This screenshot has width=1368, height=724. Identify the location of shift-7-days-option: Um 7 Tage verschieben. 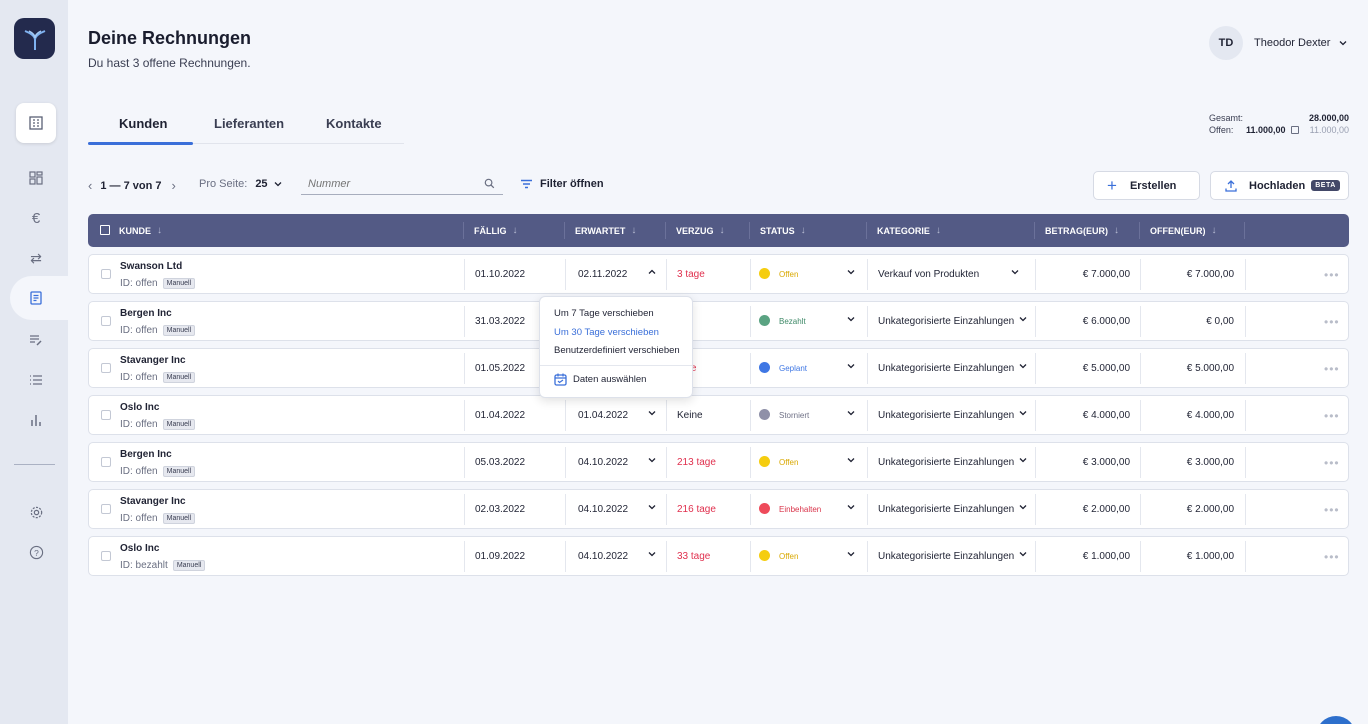
(604, 313).